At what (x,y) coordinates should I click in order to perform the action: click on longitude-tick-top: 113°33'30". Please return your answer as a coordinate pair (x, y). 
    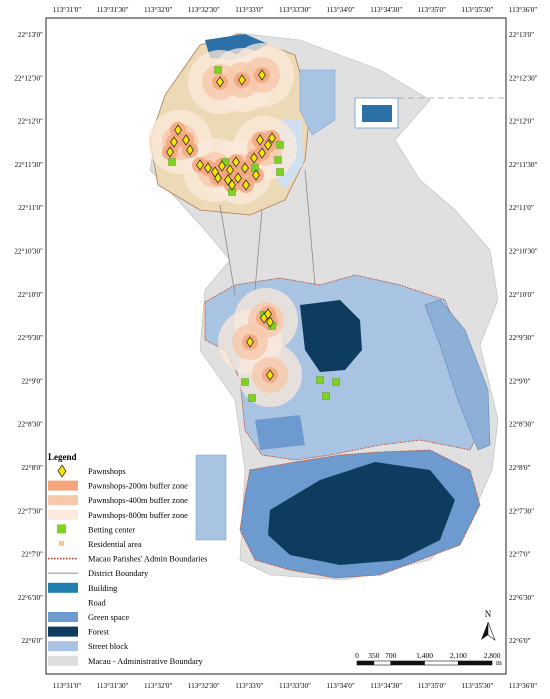
    Looking at the image, I should click on (295, 10).